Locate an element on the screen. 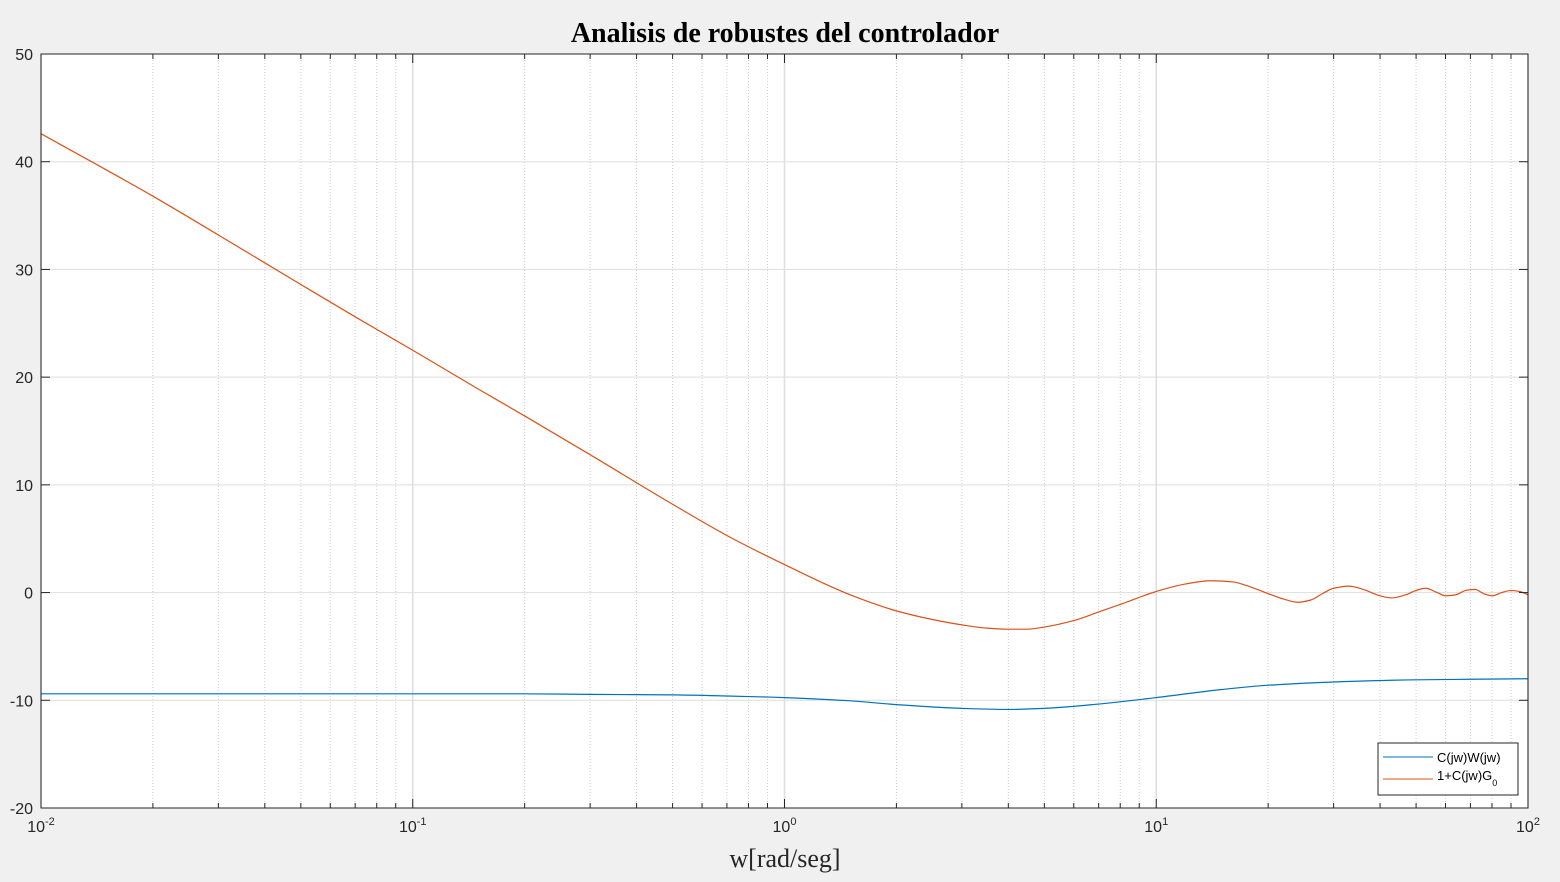 The width and height of the screenshot is (1560, 882). y-tick-label: 30 is located at coordinates (24, 270).